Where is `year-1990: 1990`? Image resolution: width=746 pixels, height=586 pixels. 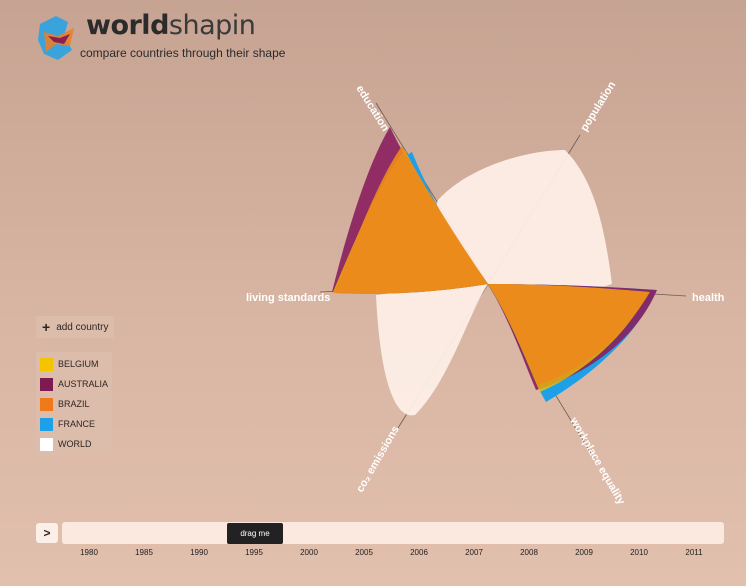
year-1990: 1990 is located at coordinates (199, 552).